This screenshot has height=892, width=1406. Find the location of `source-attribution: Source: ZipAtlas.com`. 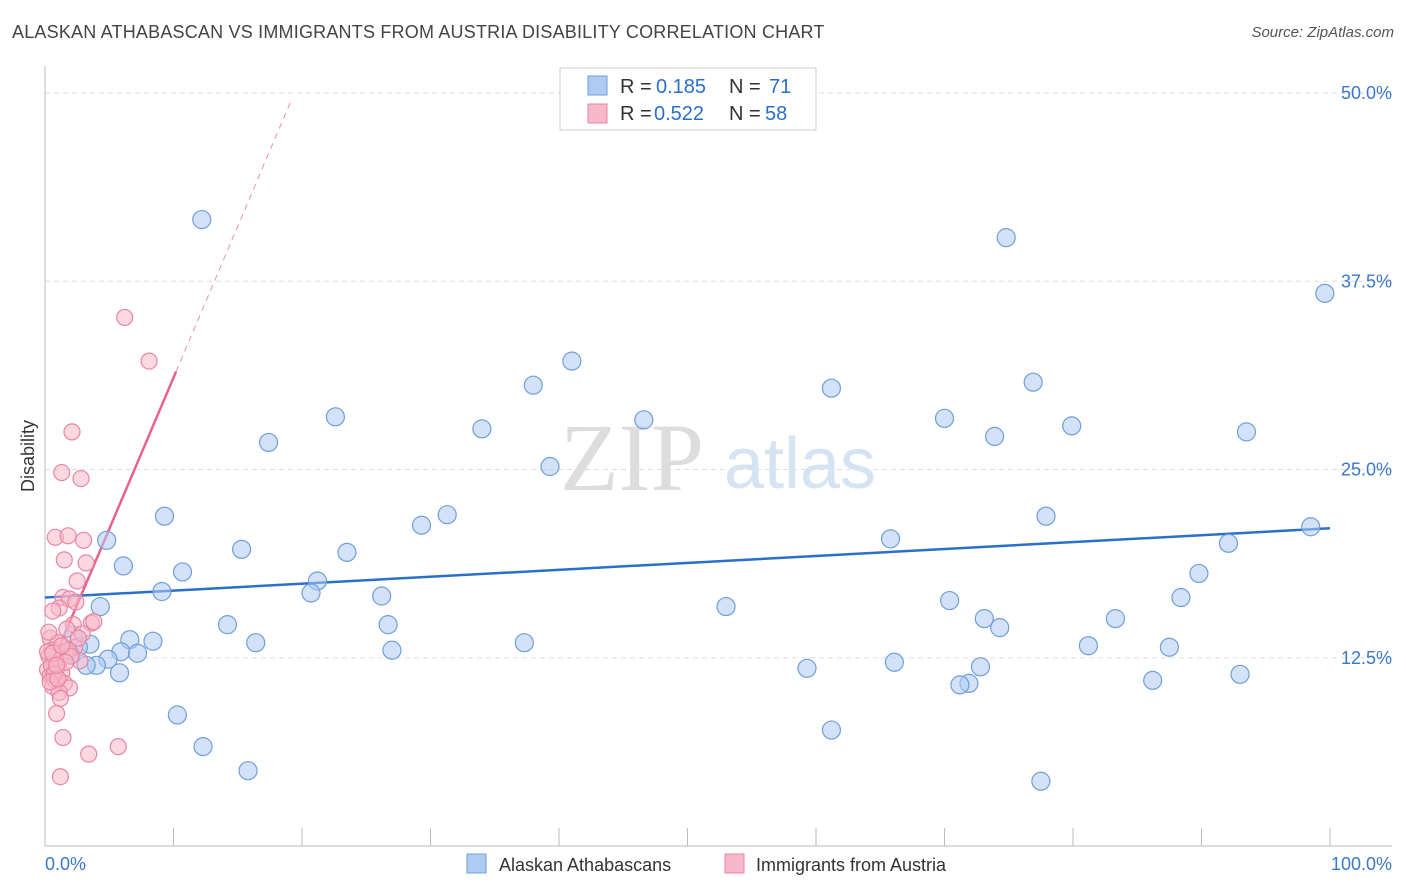

source-attribution: Source: ZipAtlas.com is located at coordinates (1322, 32).